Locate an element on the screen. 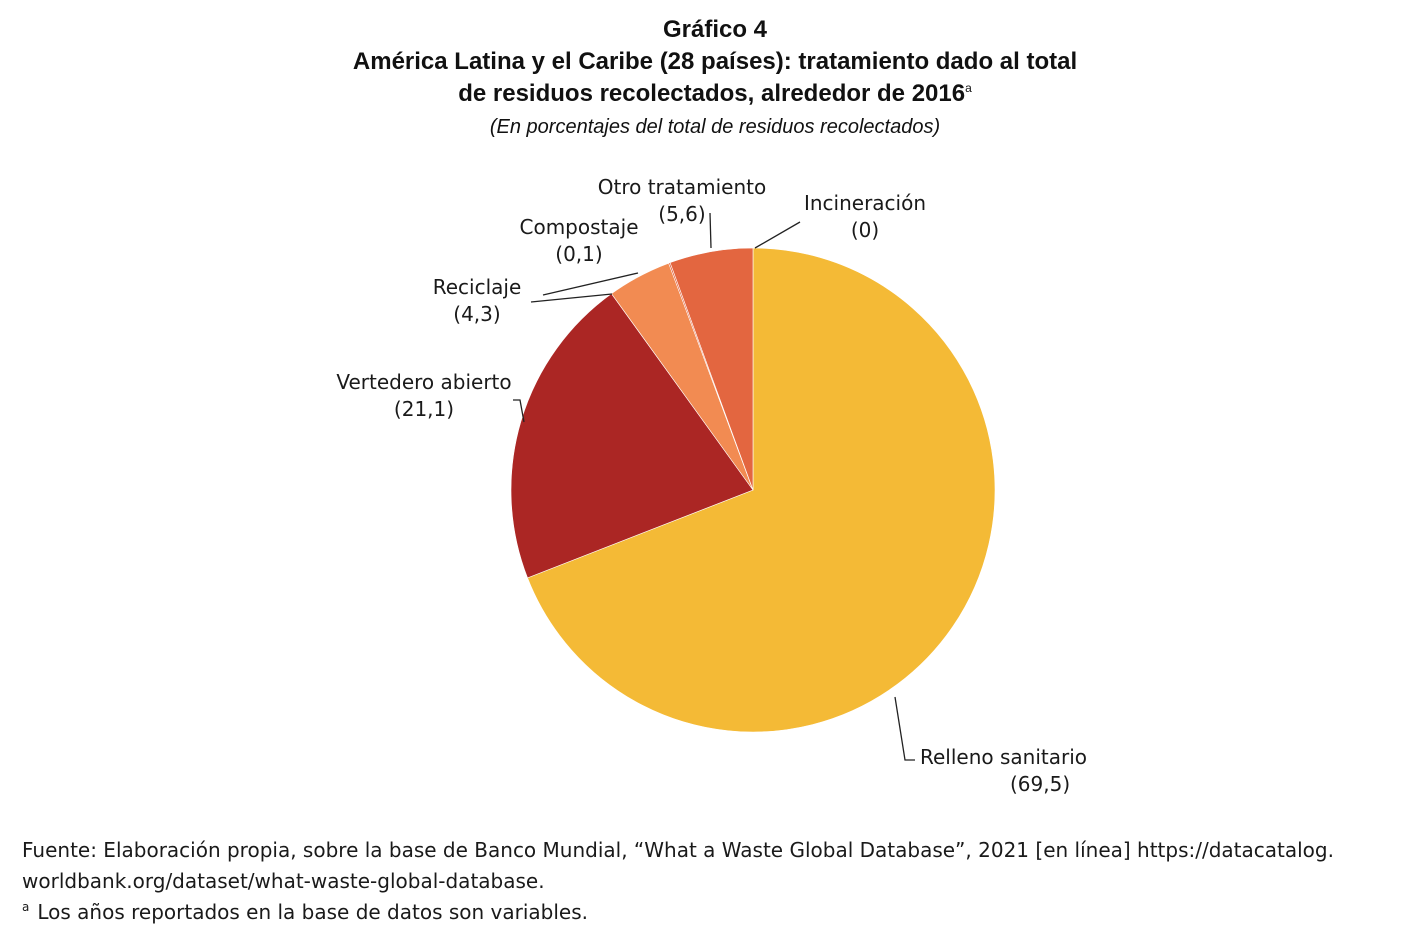  leader-relleno-sanitario is located at coordinates (904, 728).